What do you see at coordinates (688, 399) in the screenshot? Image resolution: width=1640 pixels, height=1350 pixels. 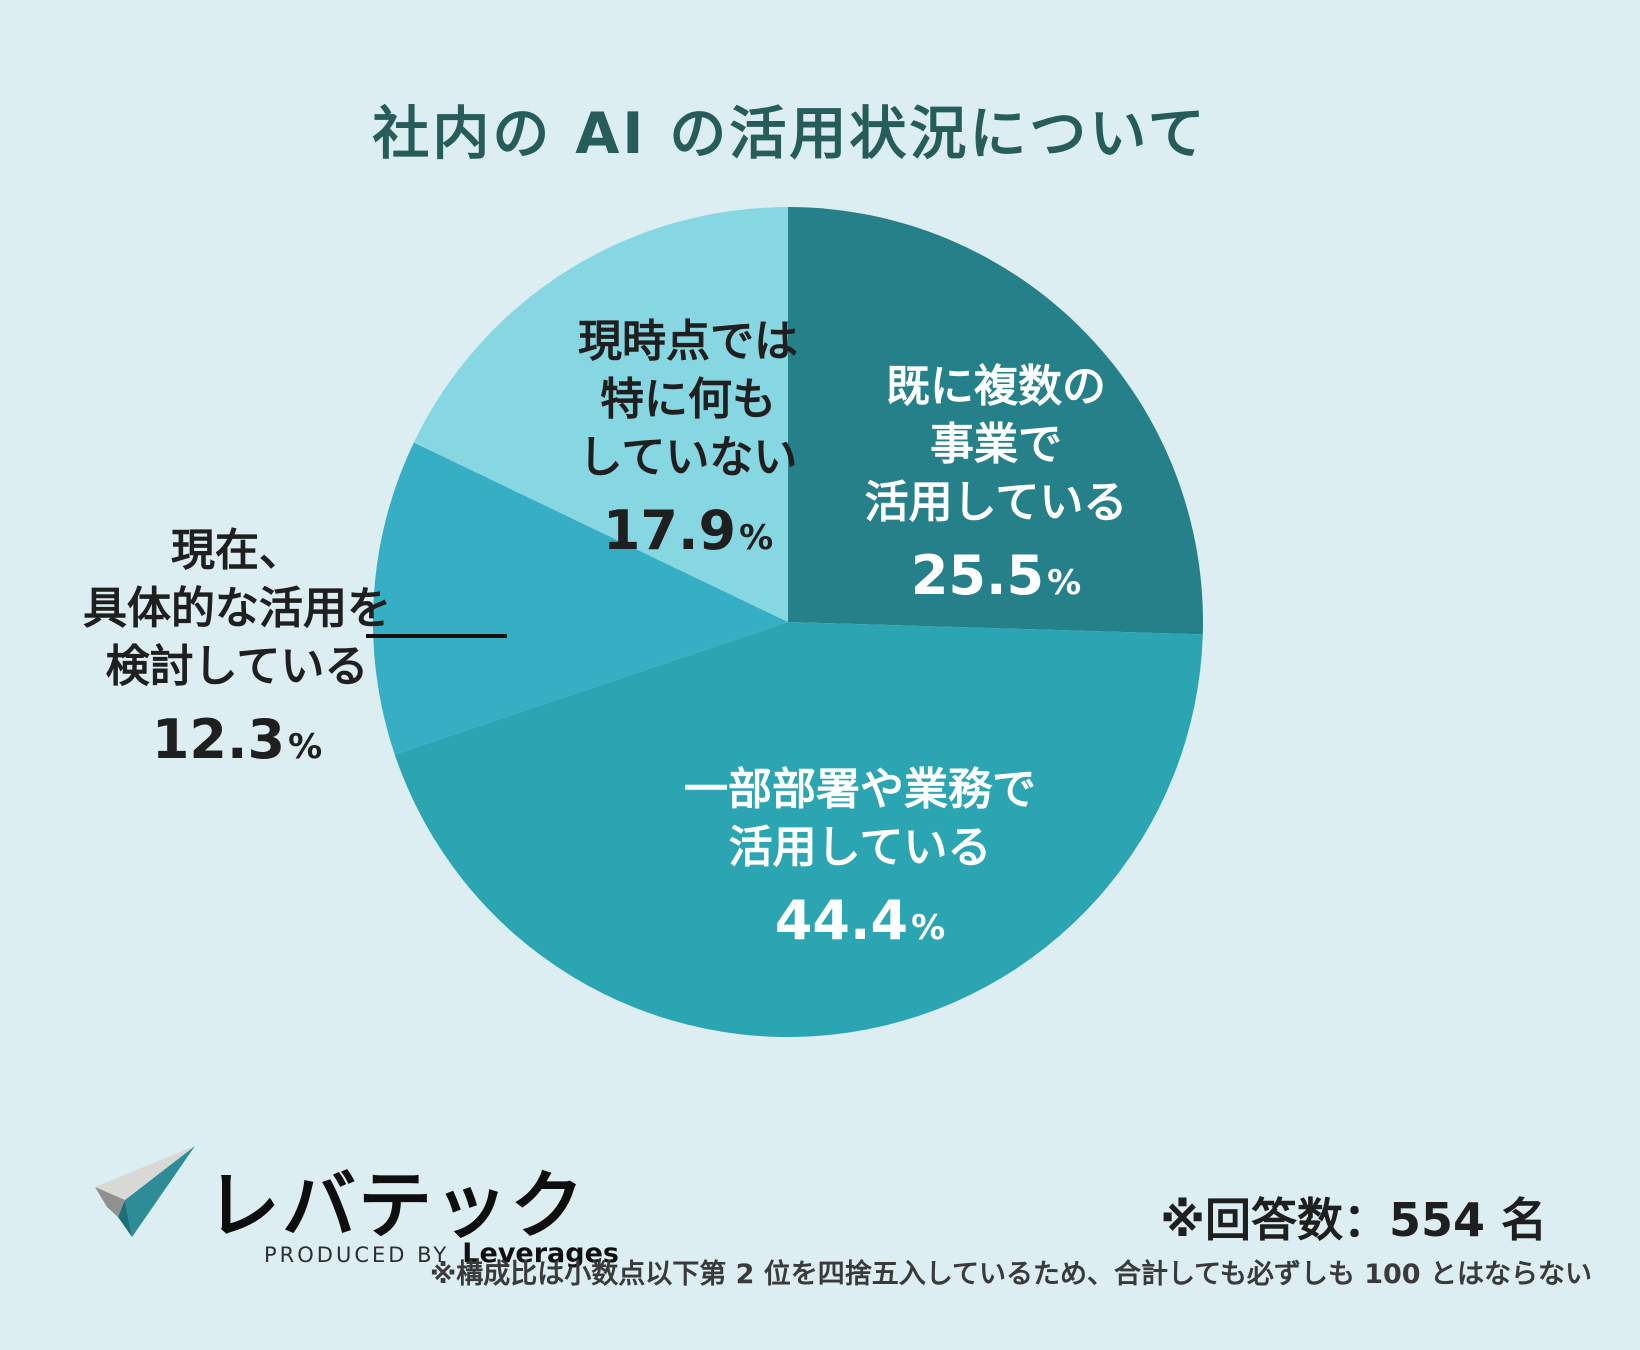 I see `pie-label-text: 現時点では 特に何も していない` at bounding box center [688, 399].